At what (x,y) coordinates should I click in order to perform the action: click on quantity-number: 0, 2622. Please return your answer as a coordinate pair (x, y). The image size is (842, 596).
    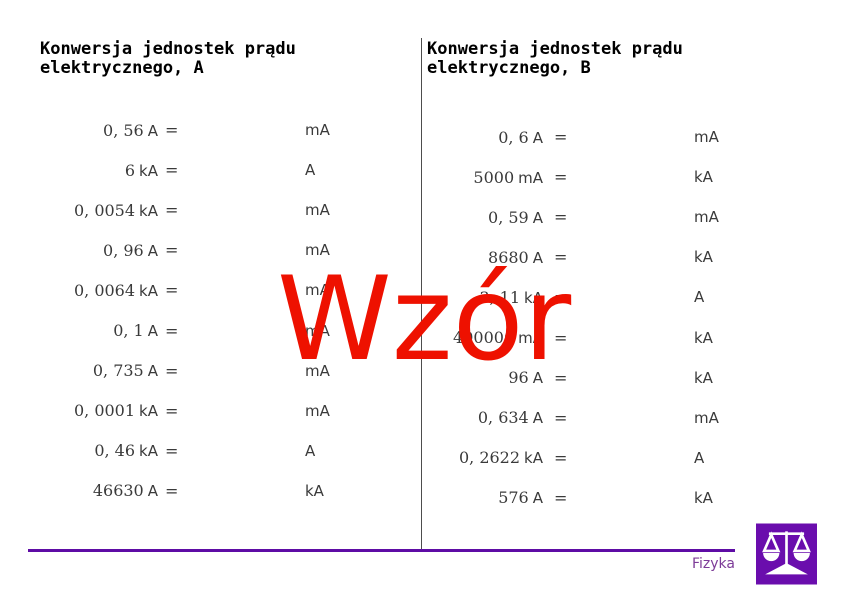
    Looking at the image, I should click on (489, 458).